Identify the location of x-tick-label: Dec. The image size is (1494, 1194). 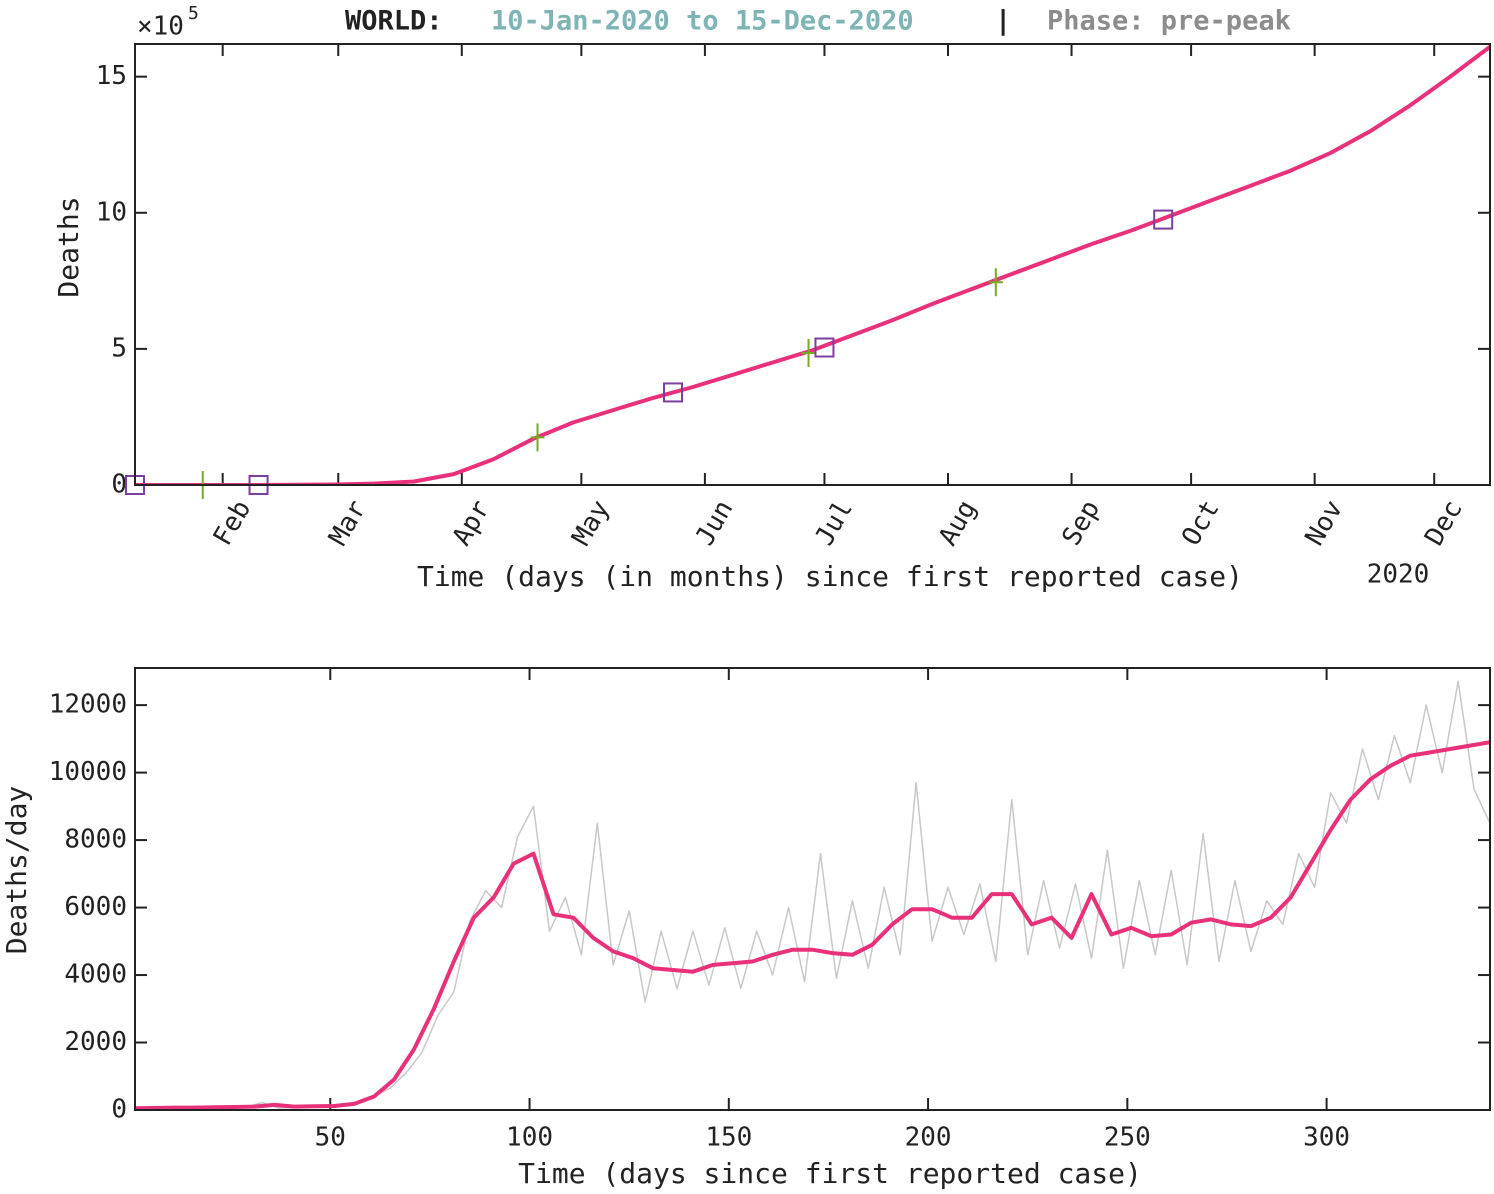
(1443, 523).